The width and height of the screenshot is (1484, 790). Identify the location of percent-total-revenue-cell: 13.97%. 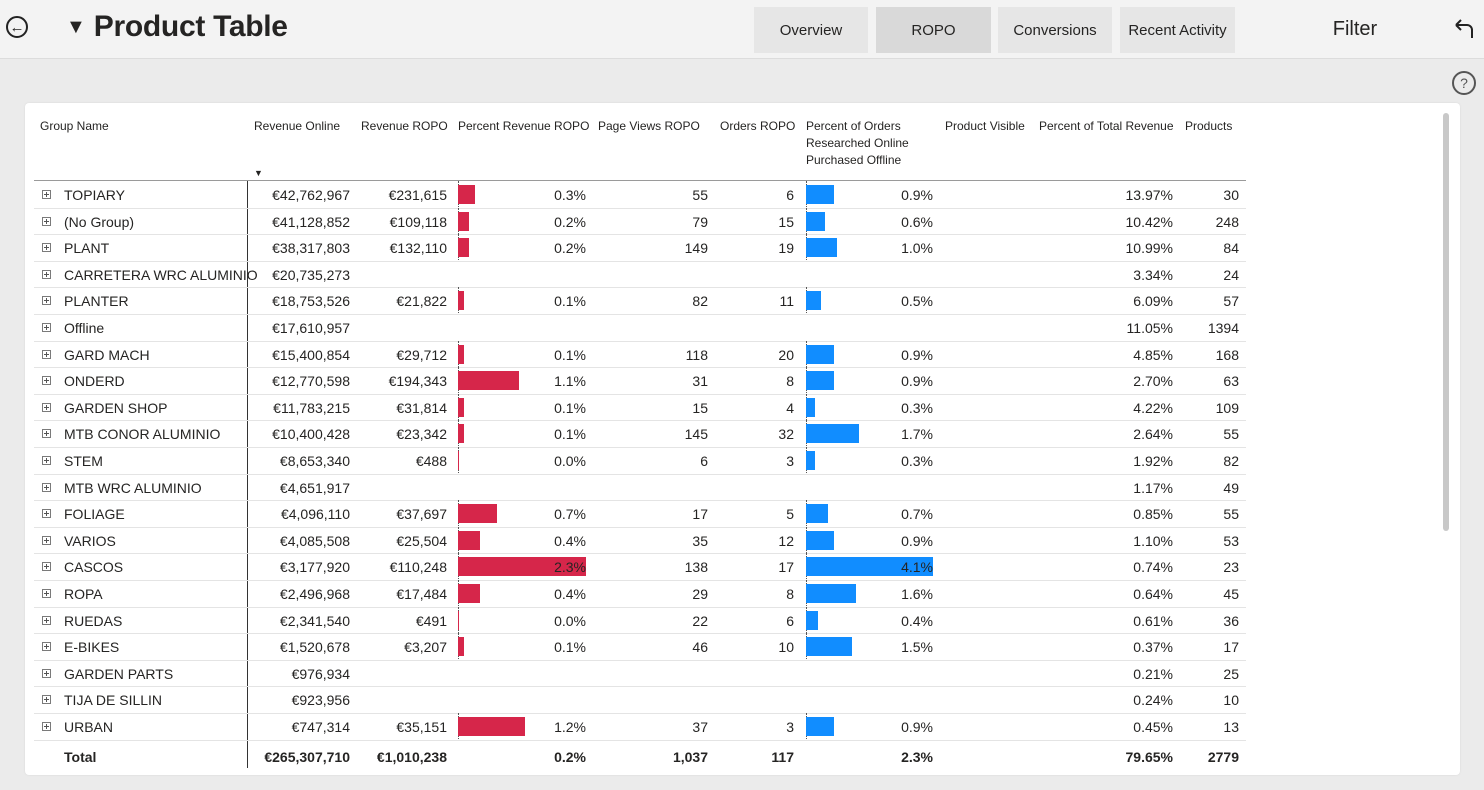
(1149, 195).